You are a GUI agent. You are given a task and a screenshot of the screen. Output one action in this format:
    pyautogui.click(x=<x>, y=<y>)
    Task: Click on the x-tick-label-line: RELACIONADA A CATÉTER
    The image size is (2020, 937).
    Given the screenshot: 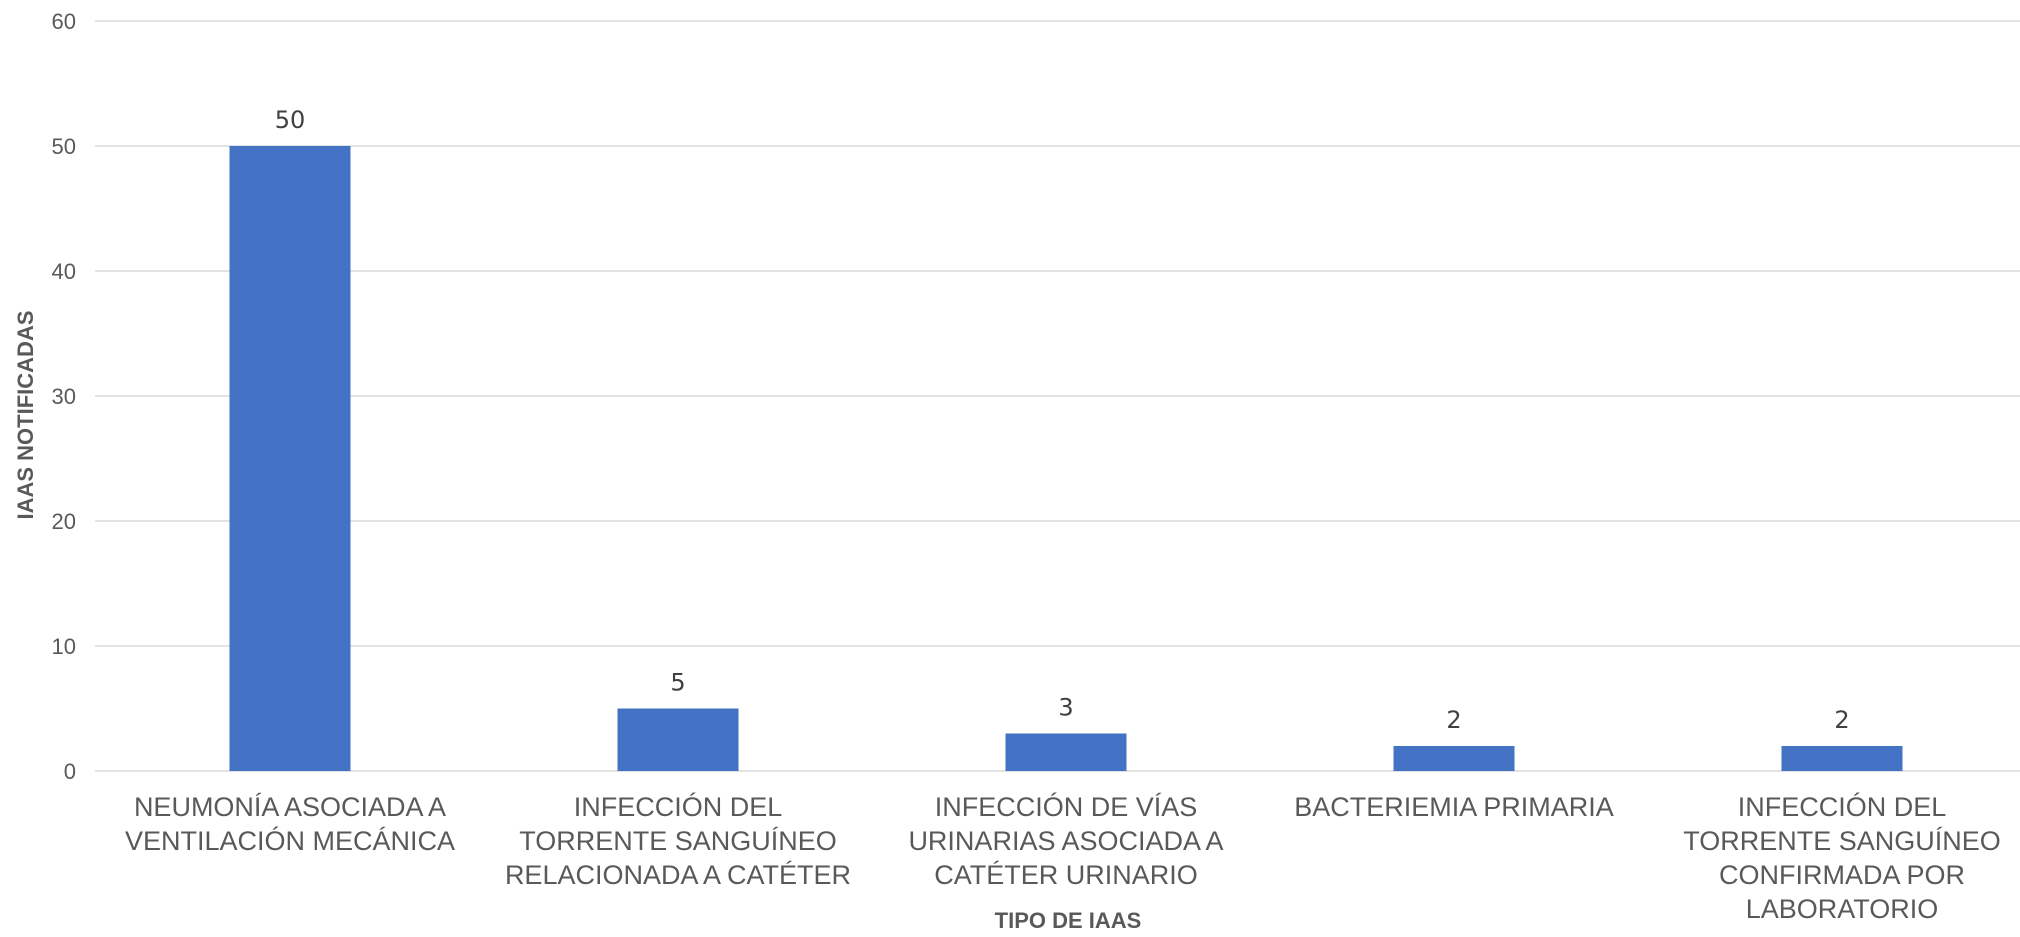 What is the action you would take?
    pyautogui.click(x=678, y=875)
    